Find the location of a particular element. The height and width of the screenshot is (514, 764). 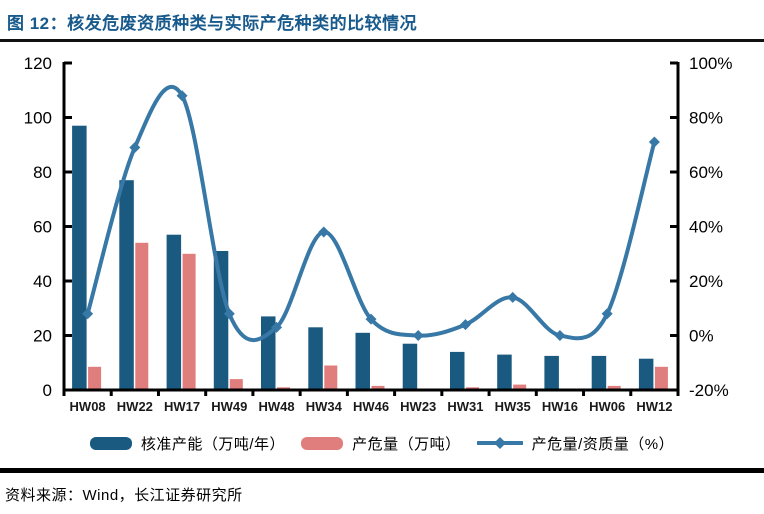

bar-approved-capacity-HW17 is located at coordinates (174, 312).